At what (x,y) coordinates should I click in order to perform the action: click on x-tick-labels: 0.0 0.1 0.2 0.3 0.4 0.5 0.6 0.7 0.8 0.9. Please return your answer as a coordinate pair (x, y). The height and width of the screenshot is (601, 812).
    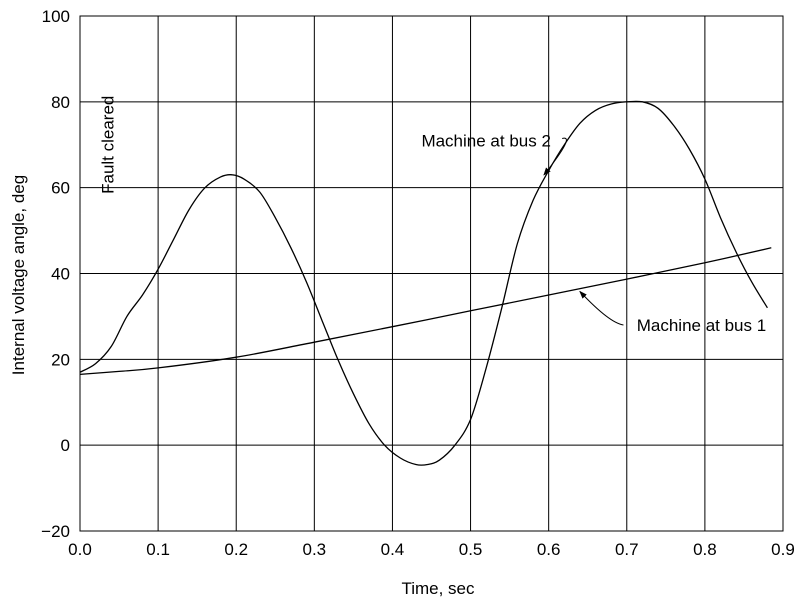
    Looking at the image, I should click on (431, 549).